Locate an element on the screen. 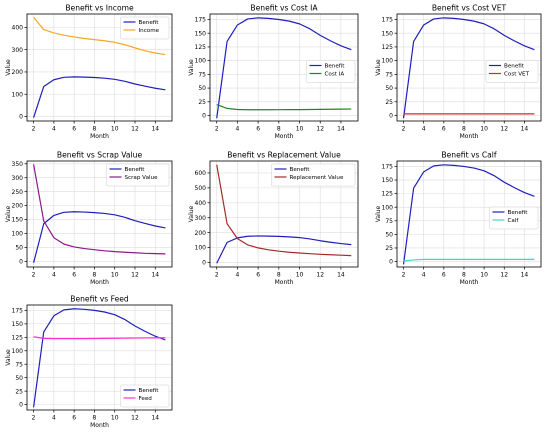 The width and height of the screenshot is (550, 433). legend-label: Income is located at coordinates (149, 31).